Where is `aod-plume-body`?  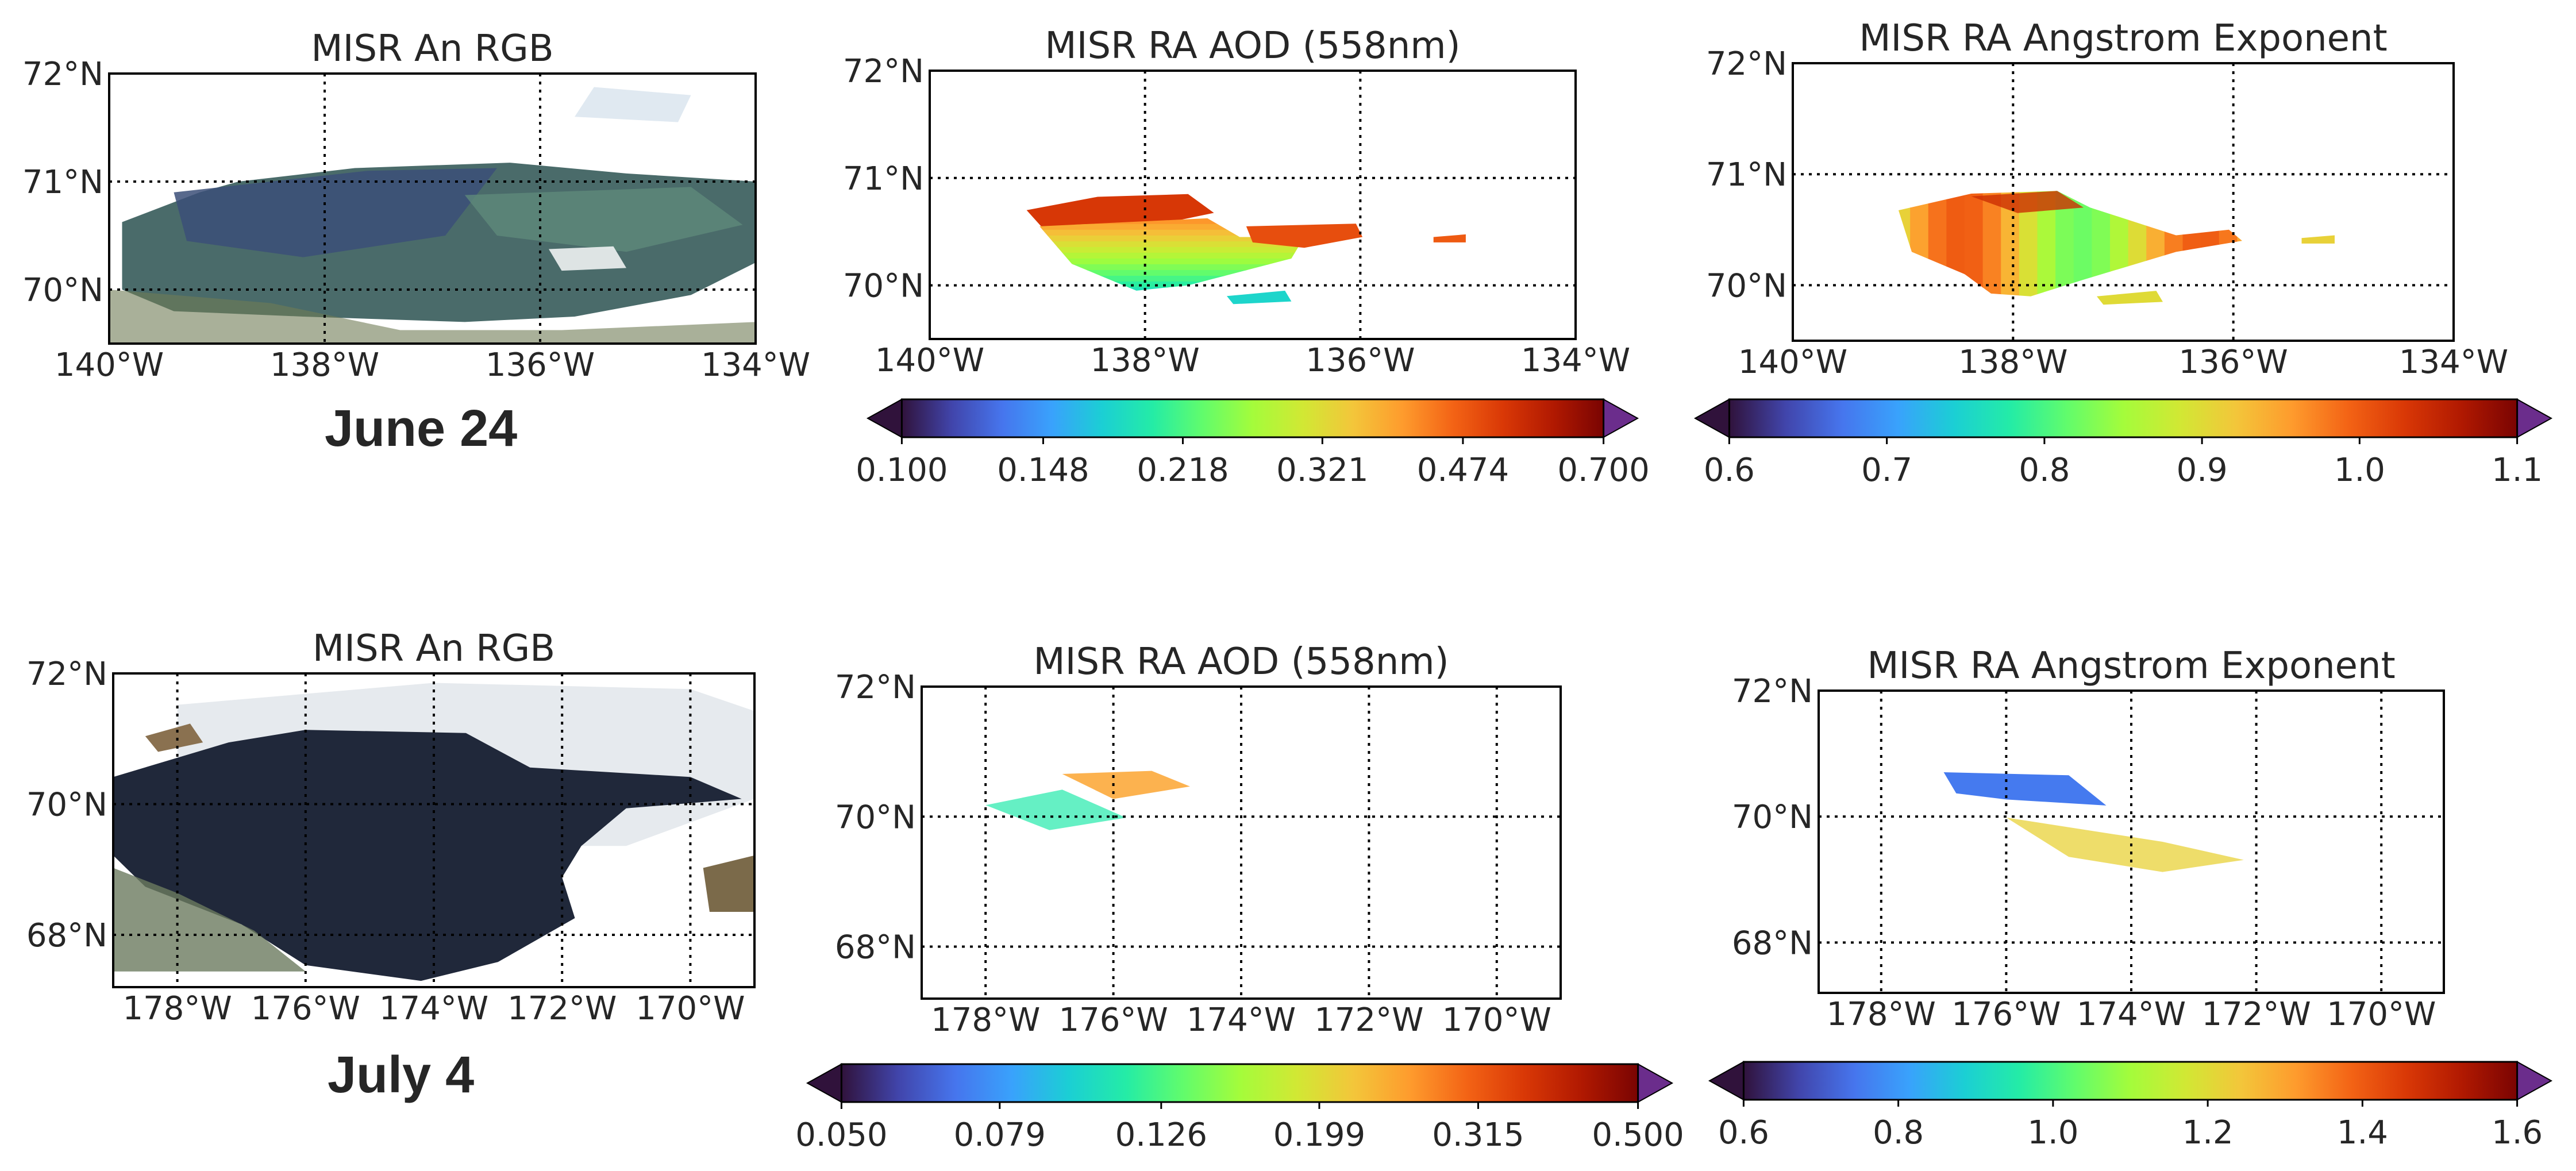
aod-plume-body is located at coordinates (1181, 848).